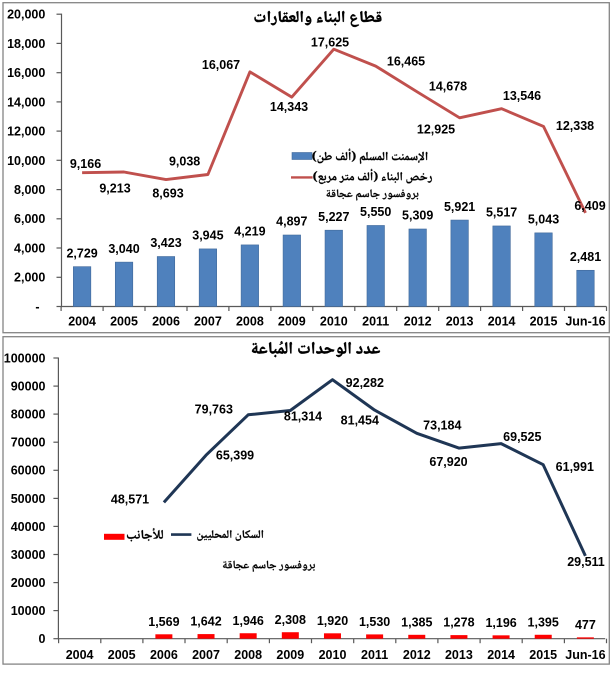 Image resolution: width=612 pixels, height=673 pixels. Describe the element at coordinates (28, 583) in the screenshot. I see `svg-text: 20000` at that location.